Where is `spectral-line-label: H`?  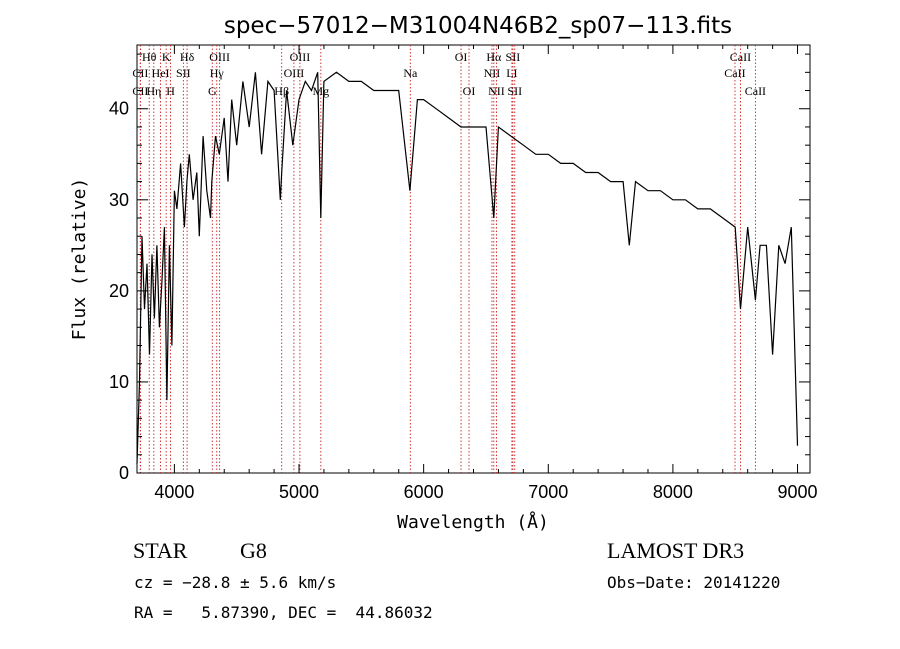 spectral-line-label: H is located at coordinates (170, 91).